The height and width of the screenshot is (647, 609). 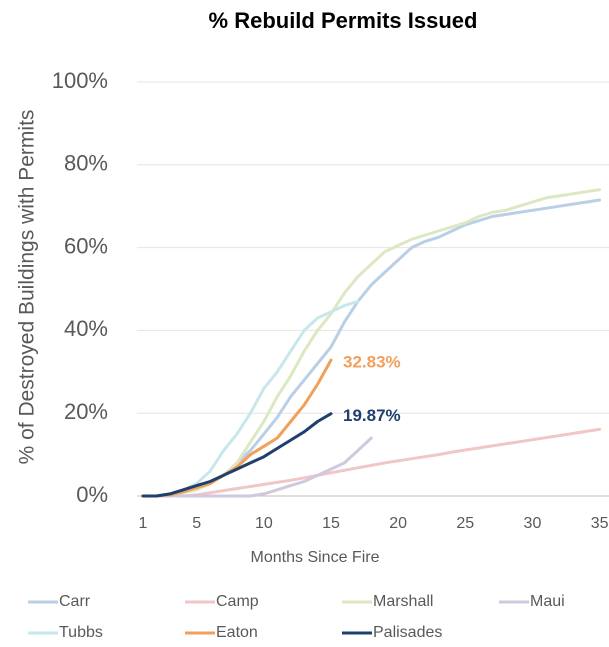 What do you see at coordinates (86, 411) in the screenshot?
I see `y-tick-label: 20%` at bounding box center [86, 411].